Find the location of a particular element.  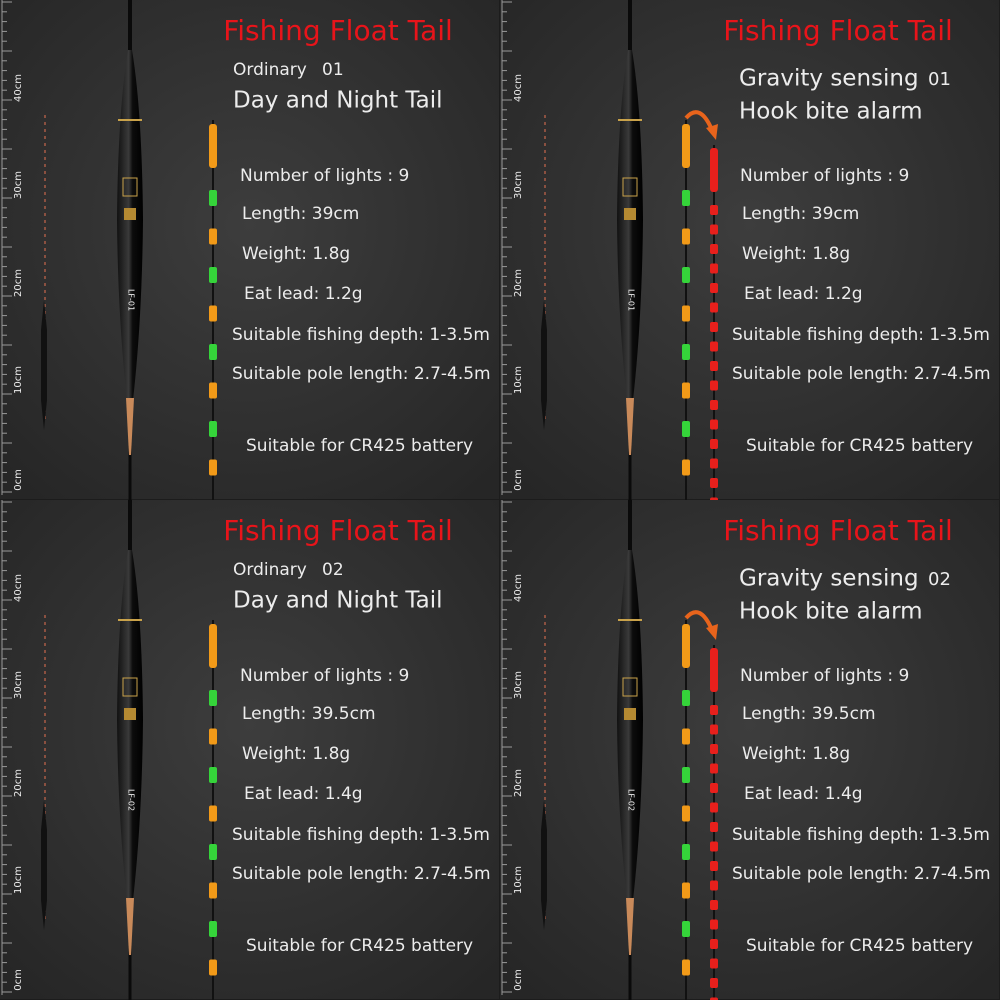

headline: Hook bite alarm is located at coordinates (831, 612).